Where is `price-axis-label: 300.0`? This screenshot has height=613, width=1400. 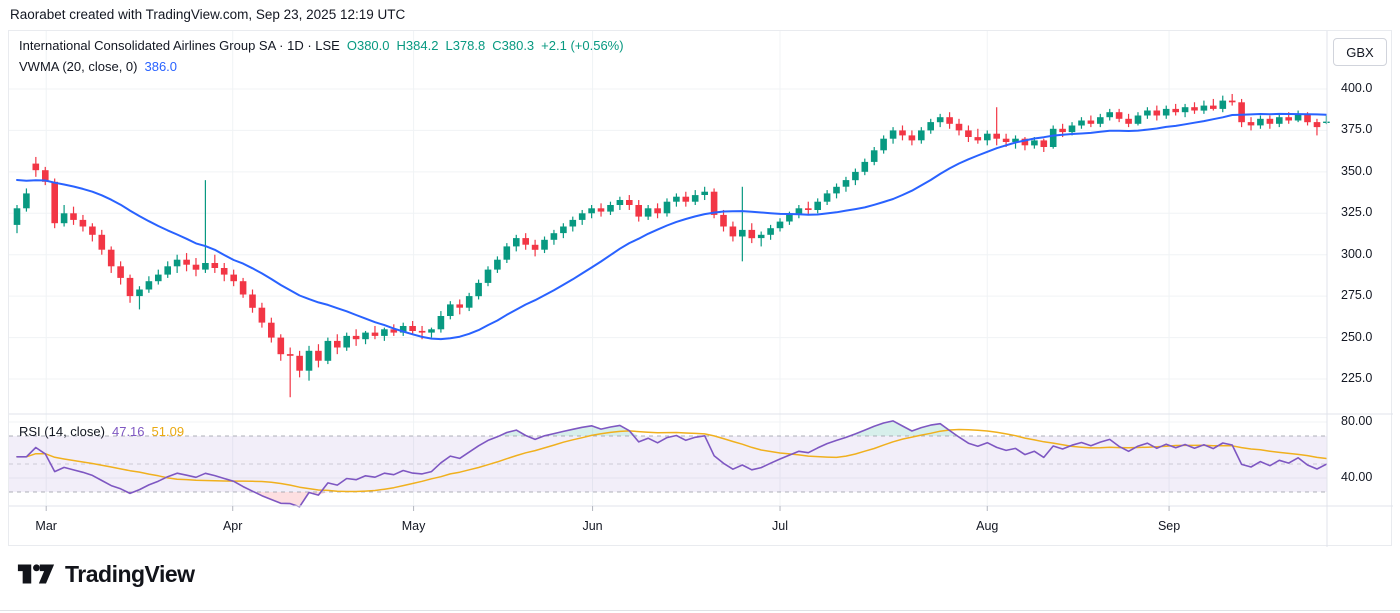 price-axis-label: 300.0 is located at coordinates (1357, 253).